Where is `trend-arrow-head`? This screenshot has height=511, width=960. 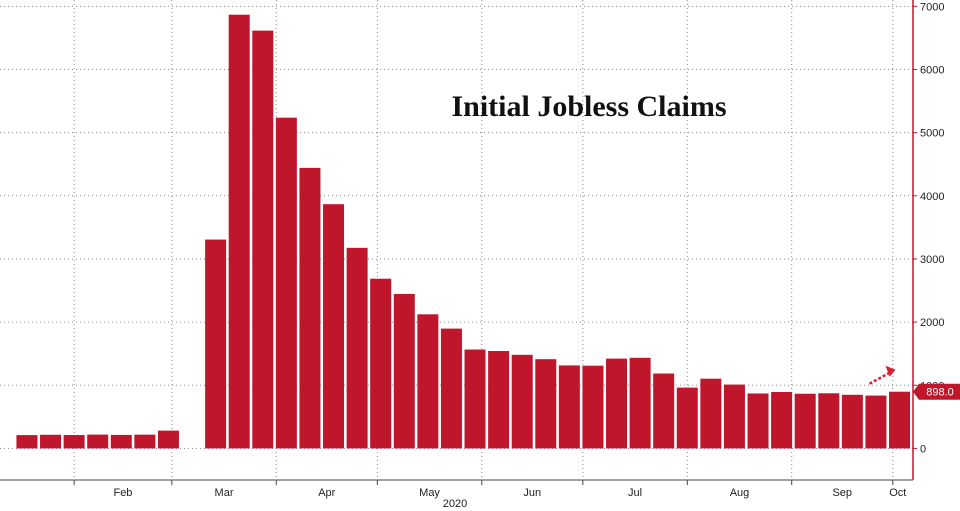
trend-arrow-head is located at coordinates (890, 371).